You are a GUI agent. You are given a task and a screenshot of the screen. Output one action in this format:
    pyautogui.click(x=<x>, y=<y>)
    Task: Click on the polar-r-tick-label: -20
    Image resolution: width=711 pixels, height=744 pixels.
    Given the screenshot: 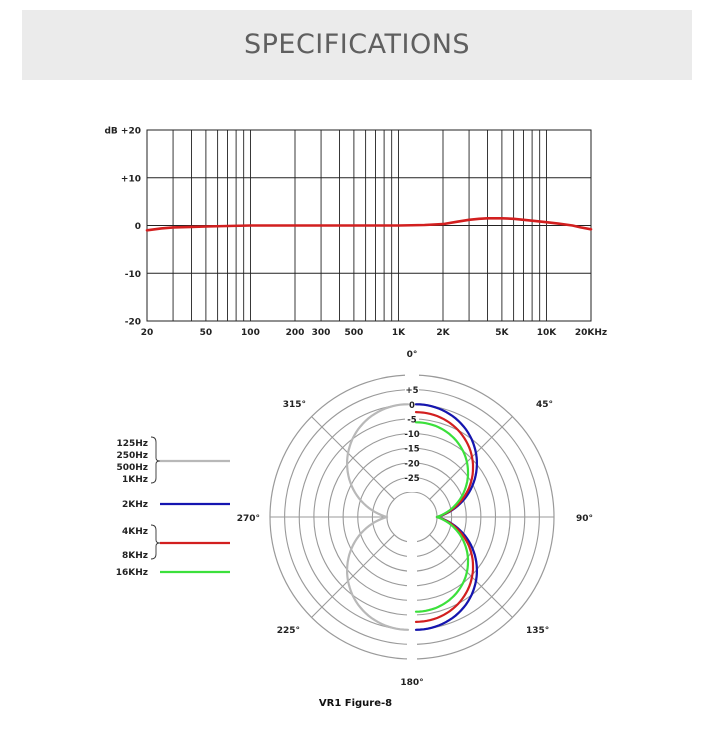 What is the action you would take?
    pyautogui.click(x=411, y=464)
    